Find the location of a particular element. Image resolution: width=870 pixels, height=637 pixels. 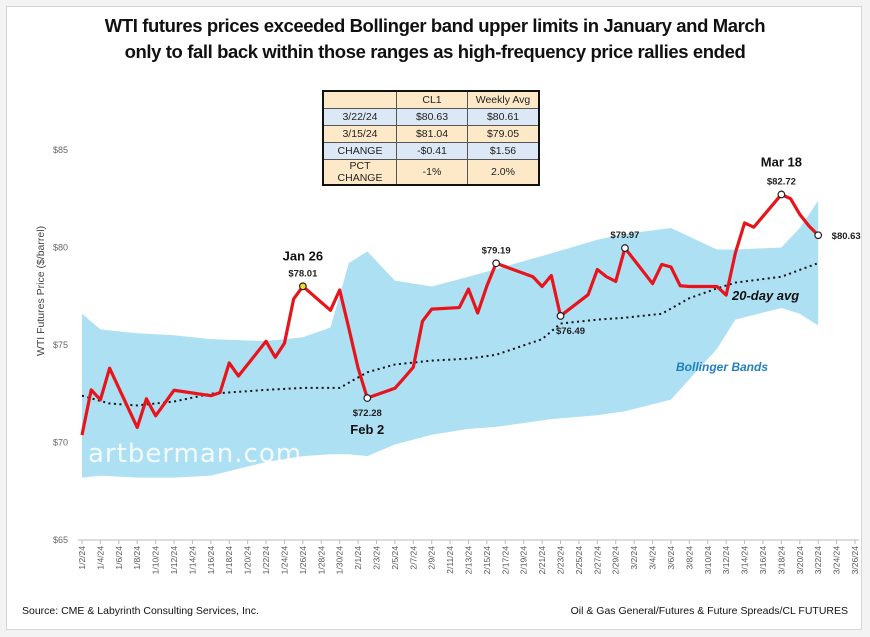

x-tick-label: 1/4/24 is located at coordinates (100, 558).